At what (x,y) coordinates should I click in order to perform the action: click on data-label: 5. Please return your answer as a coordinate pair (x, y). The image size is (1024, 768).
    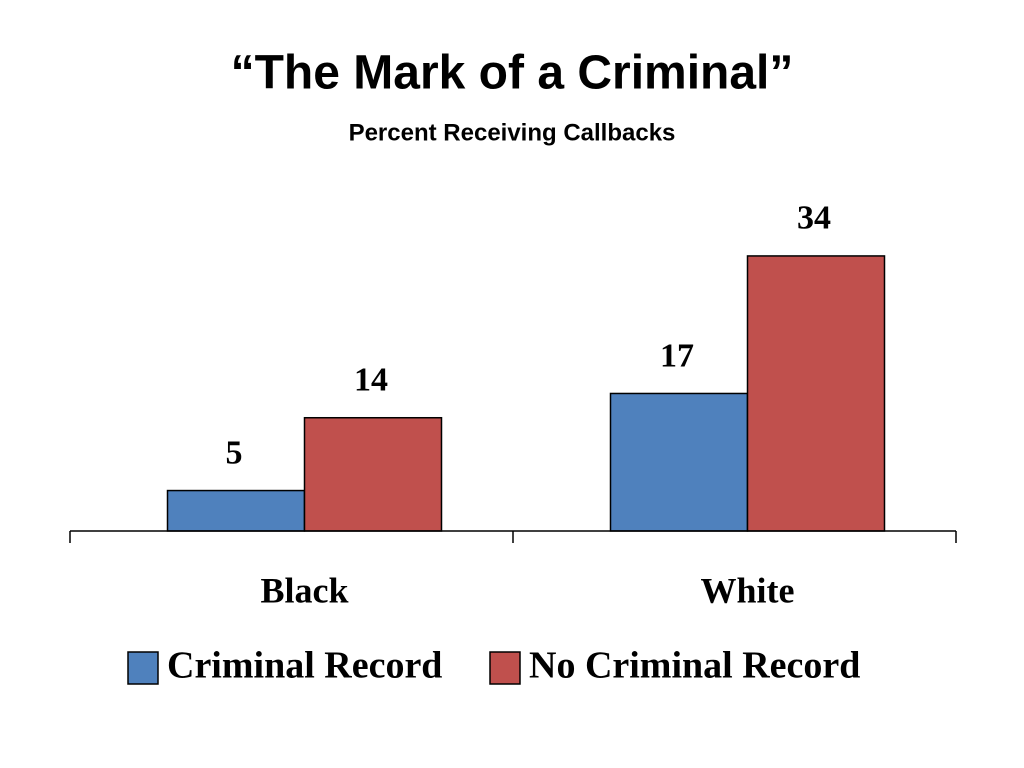
    Looking at the image, I should click on (234, 452).